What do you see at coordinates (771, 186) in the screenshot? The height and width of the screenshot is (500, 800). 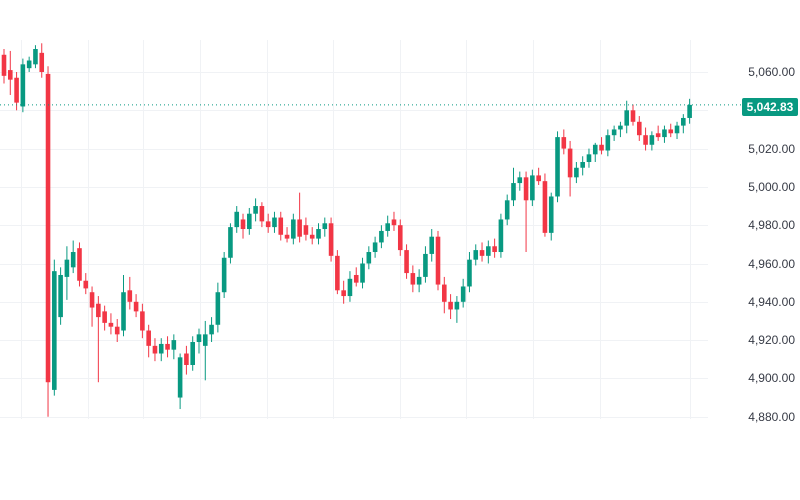 I see `price-tick-label: 5,000.00` at bounding box center [771, 186].